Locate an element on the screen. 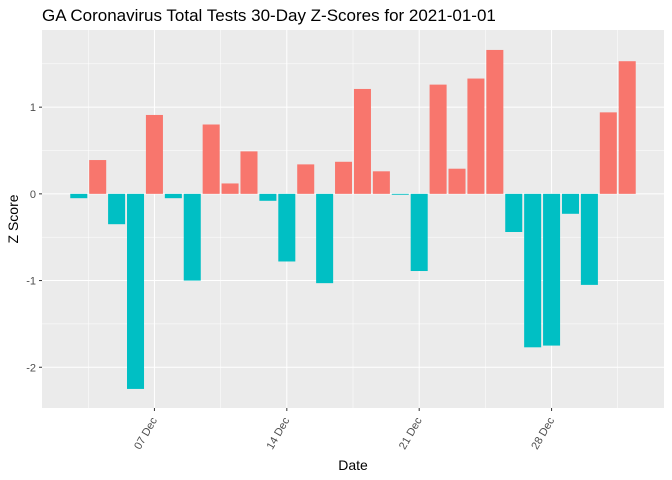 Image resolution: width=672 pixels, height=480 pixels. y-tick-label: 1 is located at coordinates (33, 108).